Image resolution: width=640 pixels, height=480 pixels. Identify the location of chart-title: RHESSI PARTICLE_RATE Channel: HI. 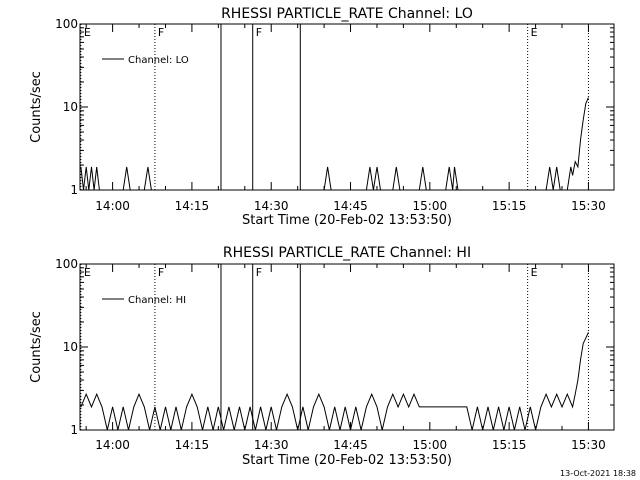
(347, 253).